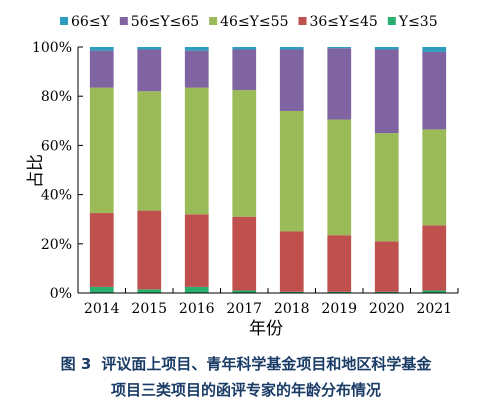  What do you see at coordinates (244, 309) in the screenshot?
I see `x-tick-label: 2017` at bounding box center [244, 309].